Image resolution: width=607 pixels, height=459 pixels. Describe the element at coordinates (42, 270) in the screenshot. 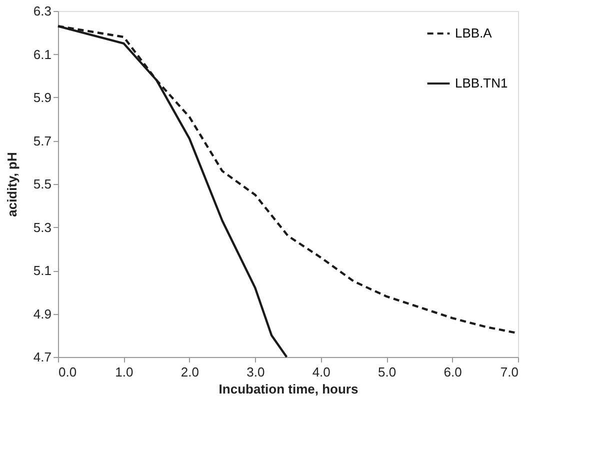

I see `y-tick-label: 5.1` at that location.